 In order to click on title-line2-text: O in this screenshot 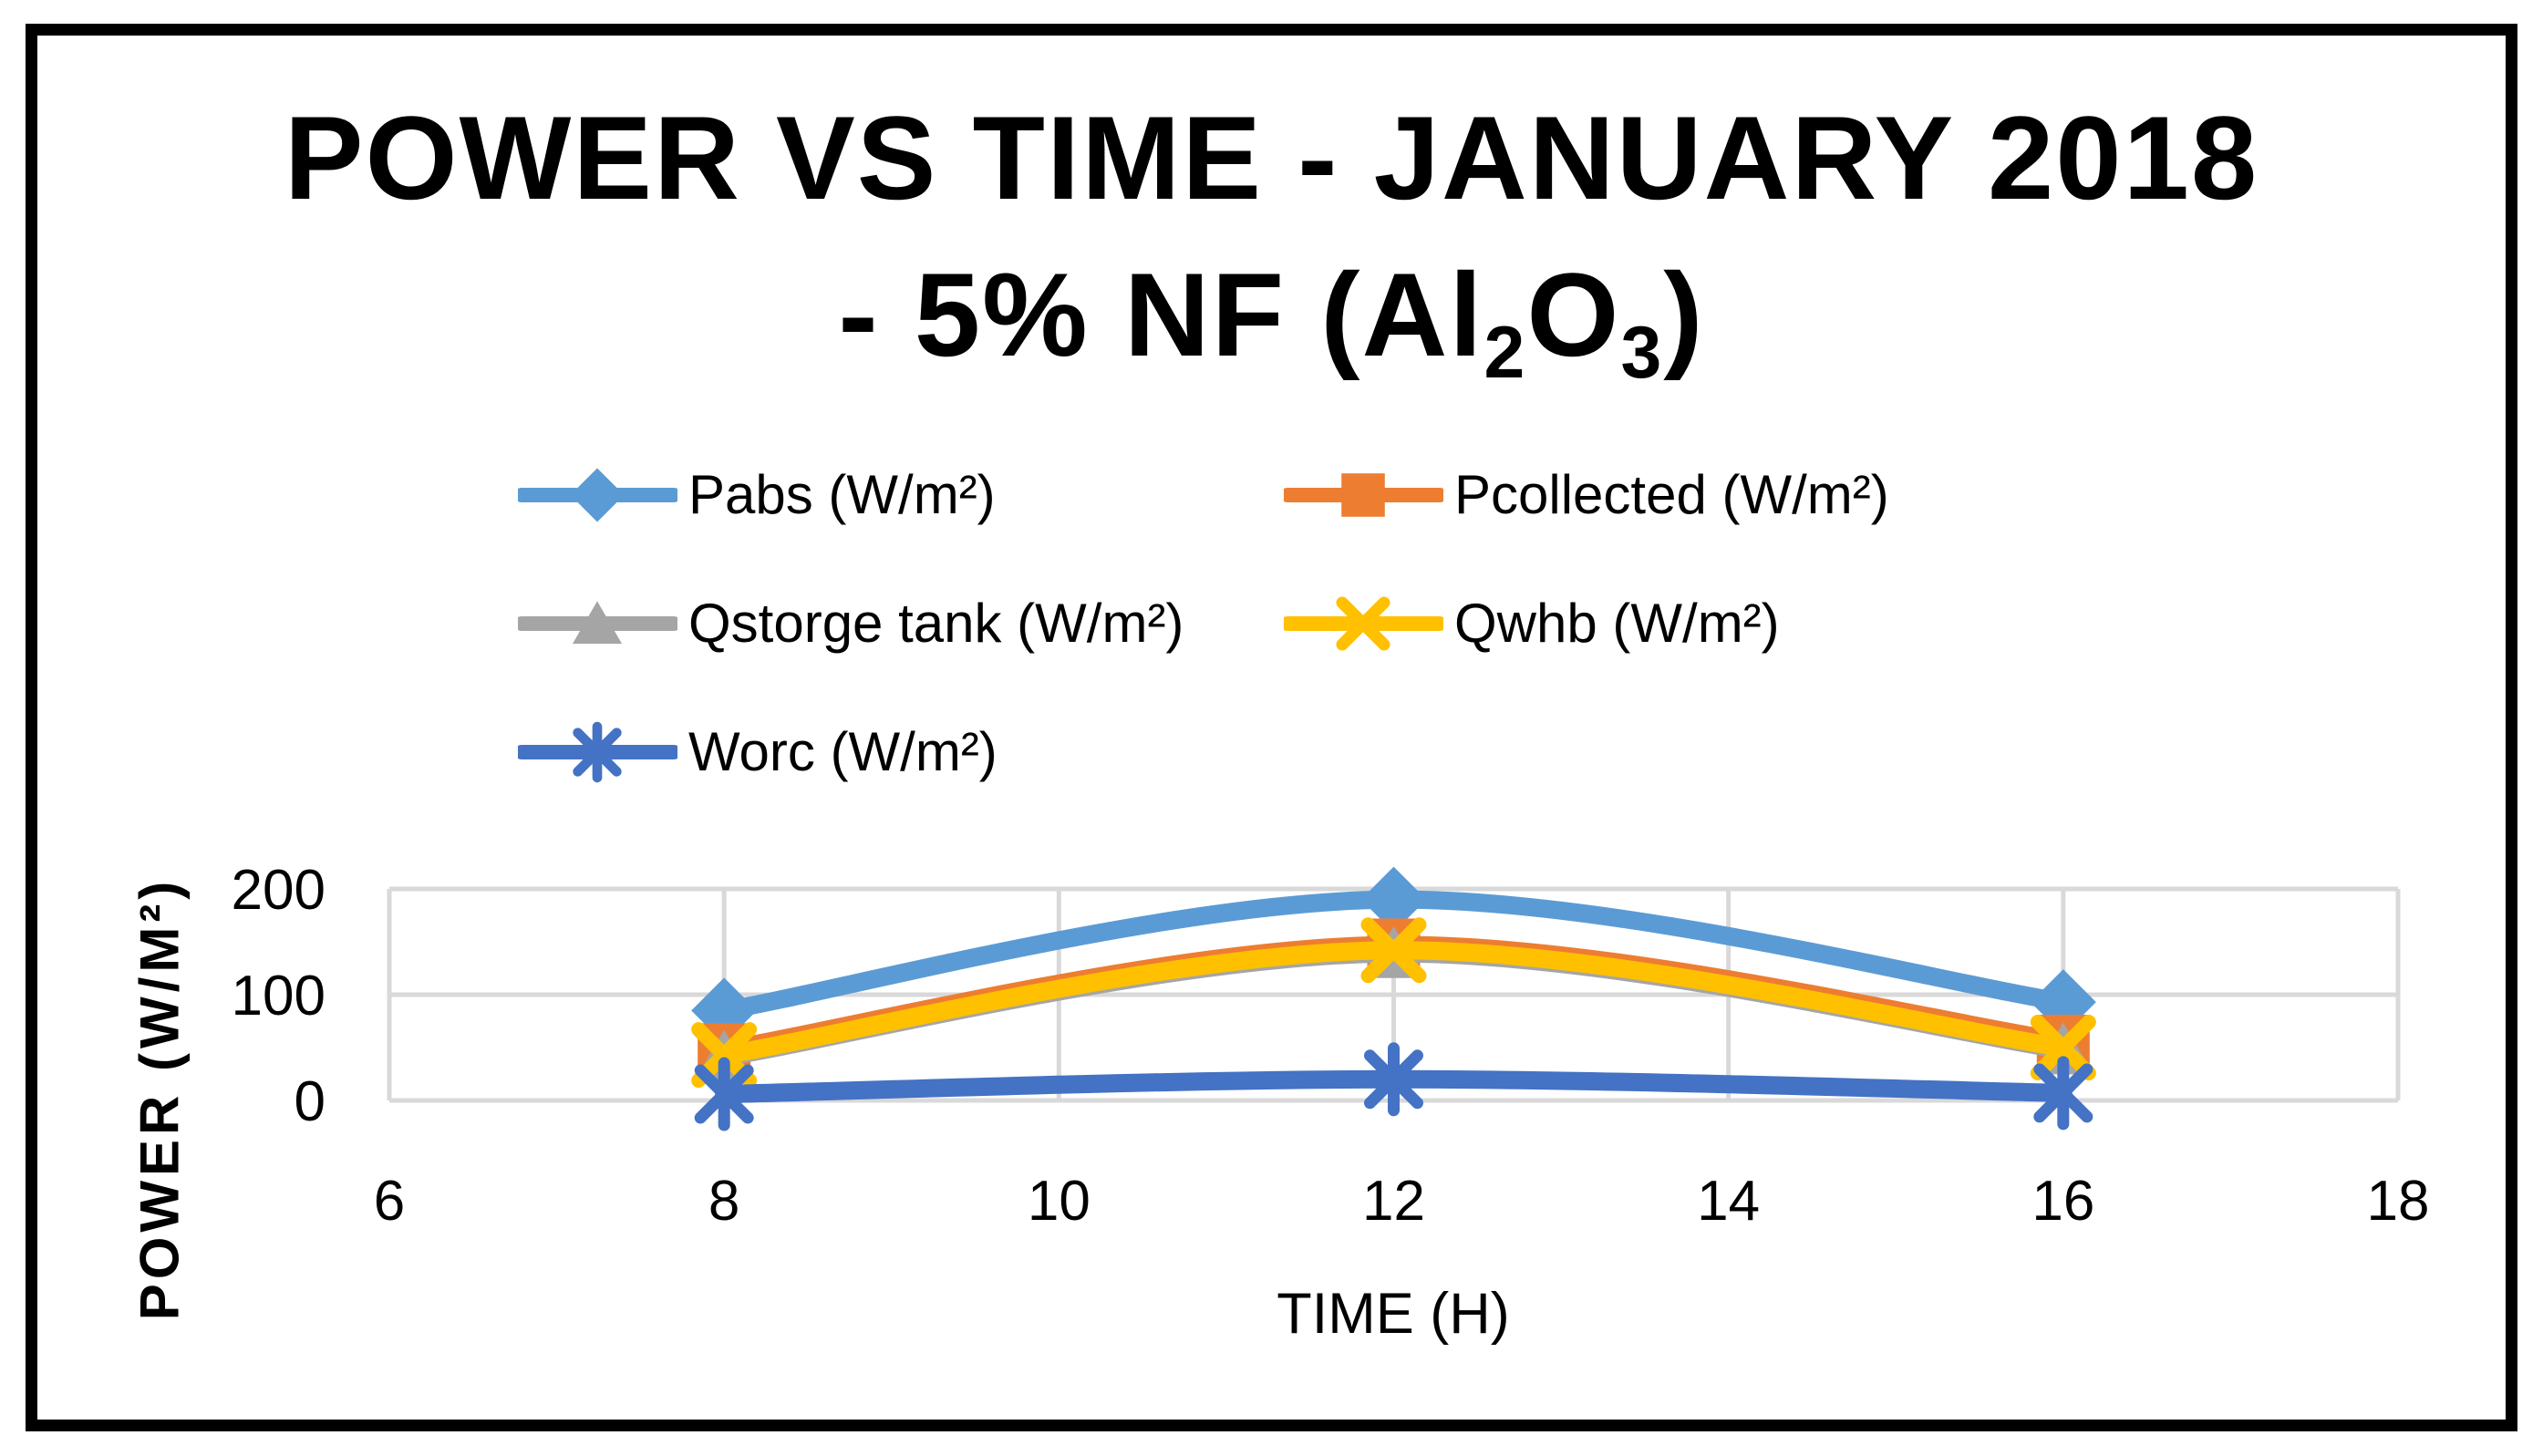, I will do `click(1574, 314)`.